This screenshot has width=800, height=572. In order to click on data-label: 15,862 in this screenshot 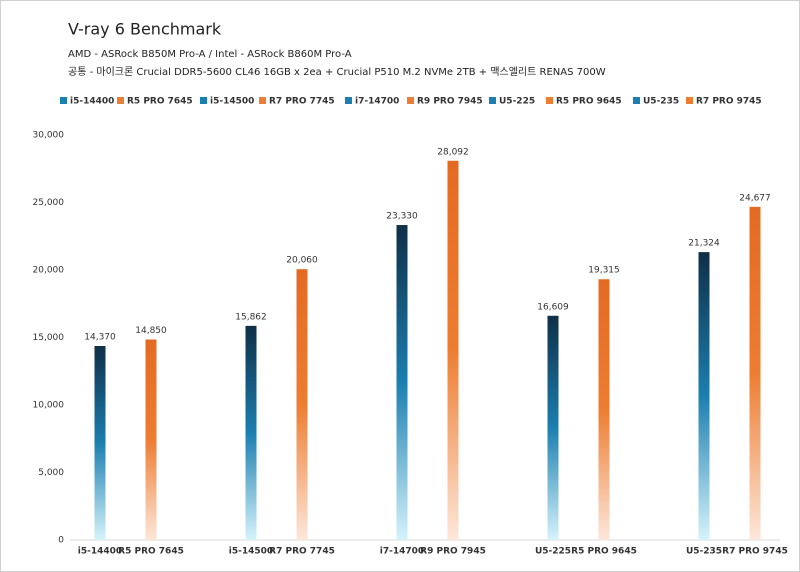, I will do `click(251, 317)`.